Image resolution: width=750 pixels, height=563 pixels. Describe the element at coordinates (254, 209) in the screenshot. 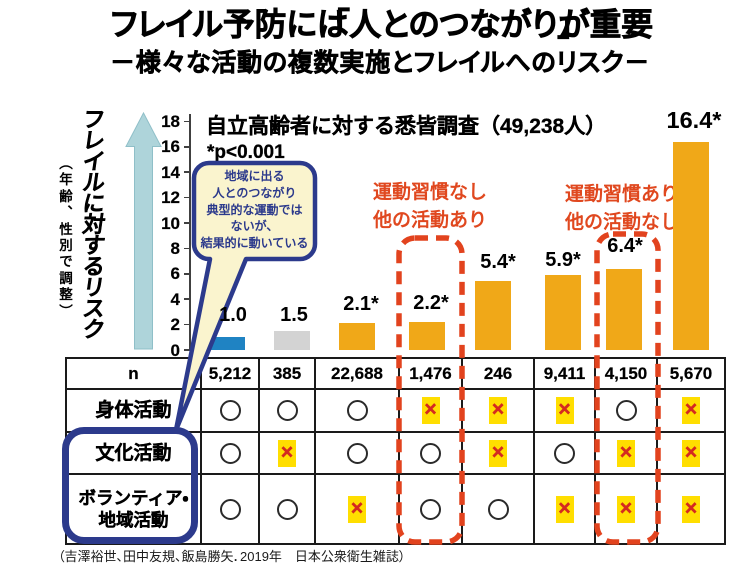

I see `speech-bubble-line: 典型的な運動では` at that location.